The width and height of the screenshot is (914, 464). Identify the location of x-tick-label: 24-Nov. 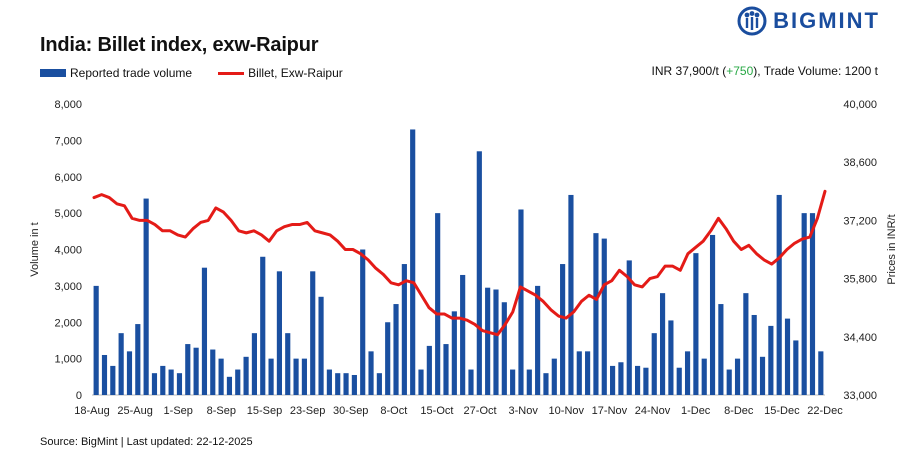
(653, 411).